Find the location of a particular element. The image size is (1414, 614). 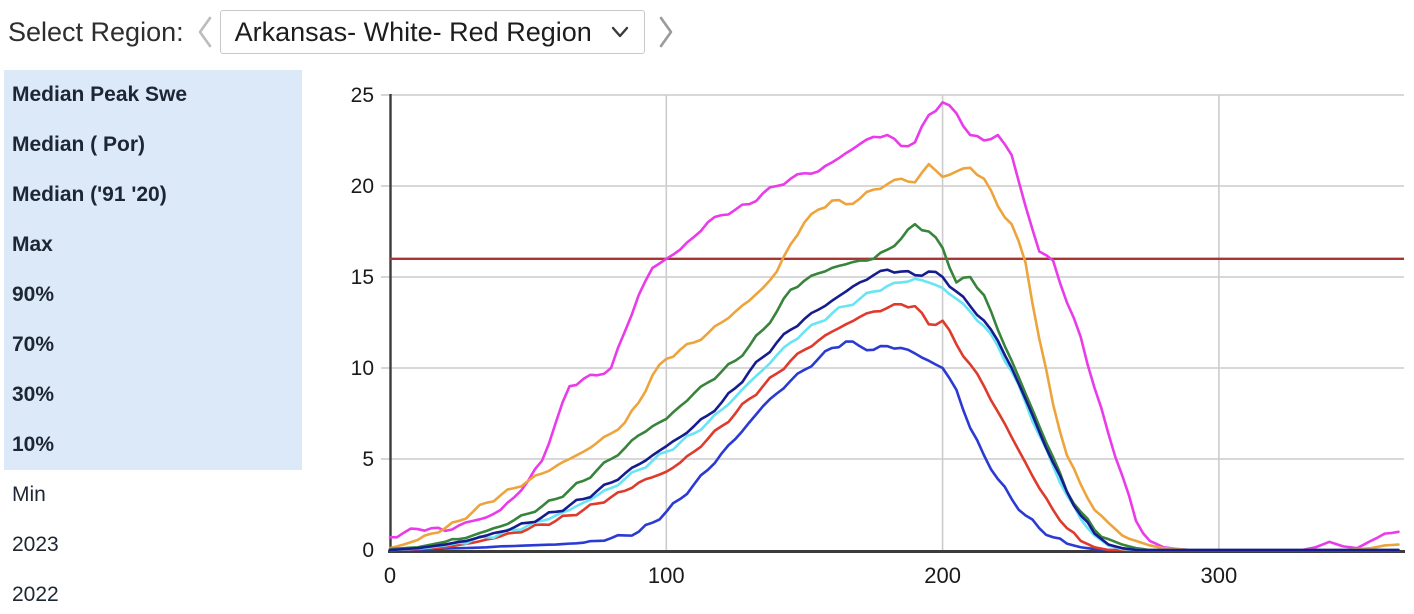

legend-item-90: 90% is located at coordinates (153, 295).